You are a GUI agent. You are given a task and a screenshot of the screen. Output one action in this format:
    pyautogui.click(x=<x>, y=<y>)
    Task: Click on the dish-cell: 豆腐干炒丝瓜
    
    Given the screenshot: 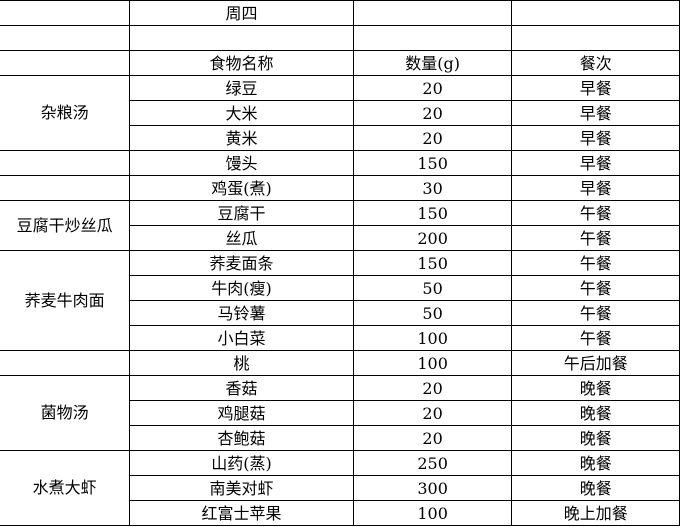 What is the action you would take?
    pyautogui.click(x=65, y=225)
    